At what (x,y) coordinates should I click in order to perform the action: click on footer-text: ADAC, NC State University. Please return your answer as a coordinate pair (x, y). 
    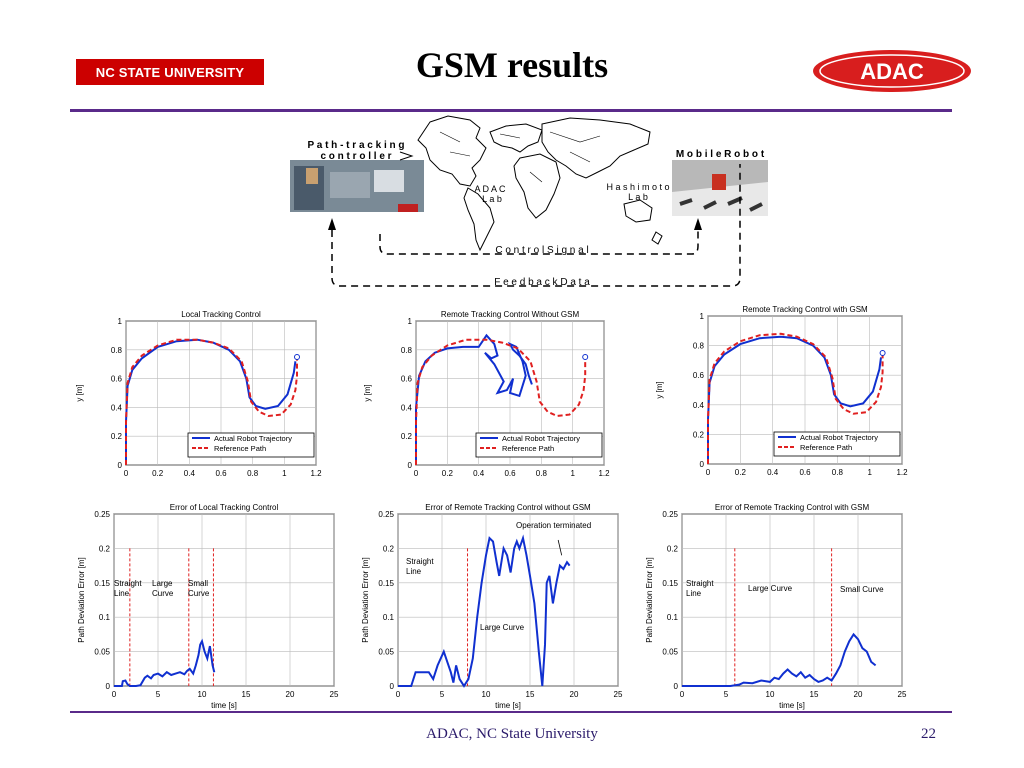
    Looking at the image, I should click on (512, 734).